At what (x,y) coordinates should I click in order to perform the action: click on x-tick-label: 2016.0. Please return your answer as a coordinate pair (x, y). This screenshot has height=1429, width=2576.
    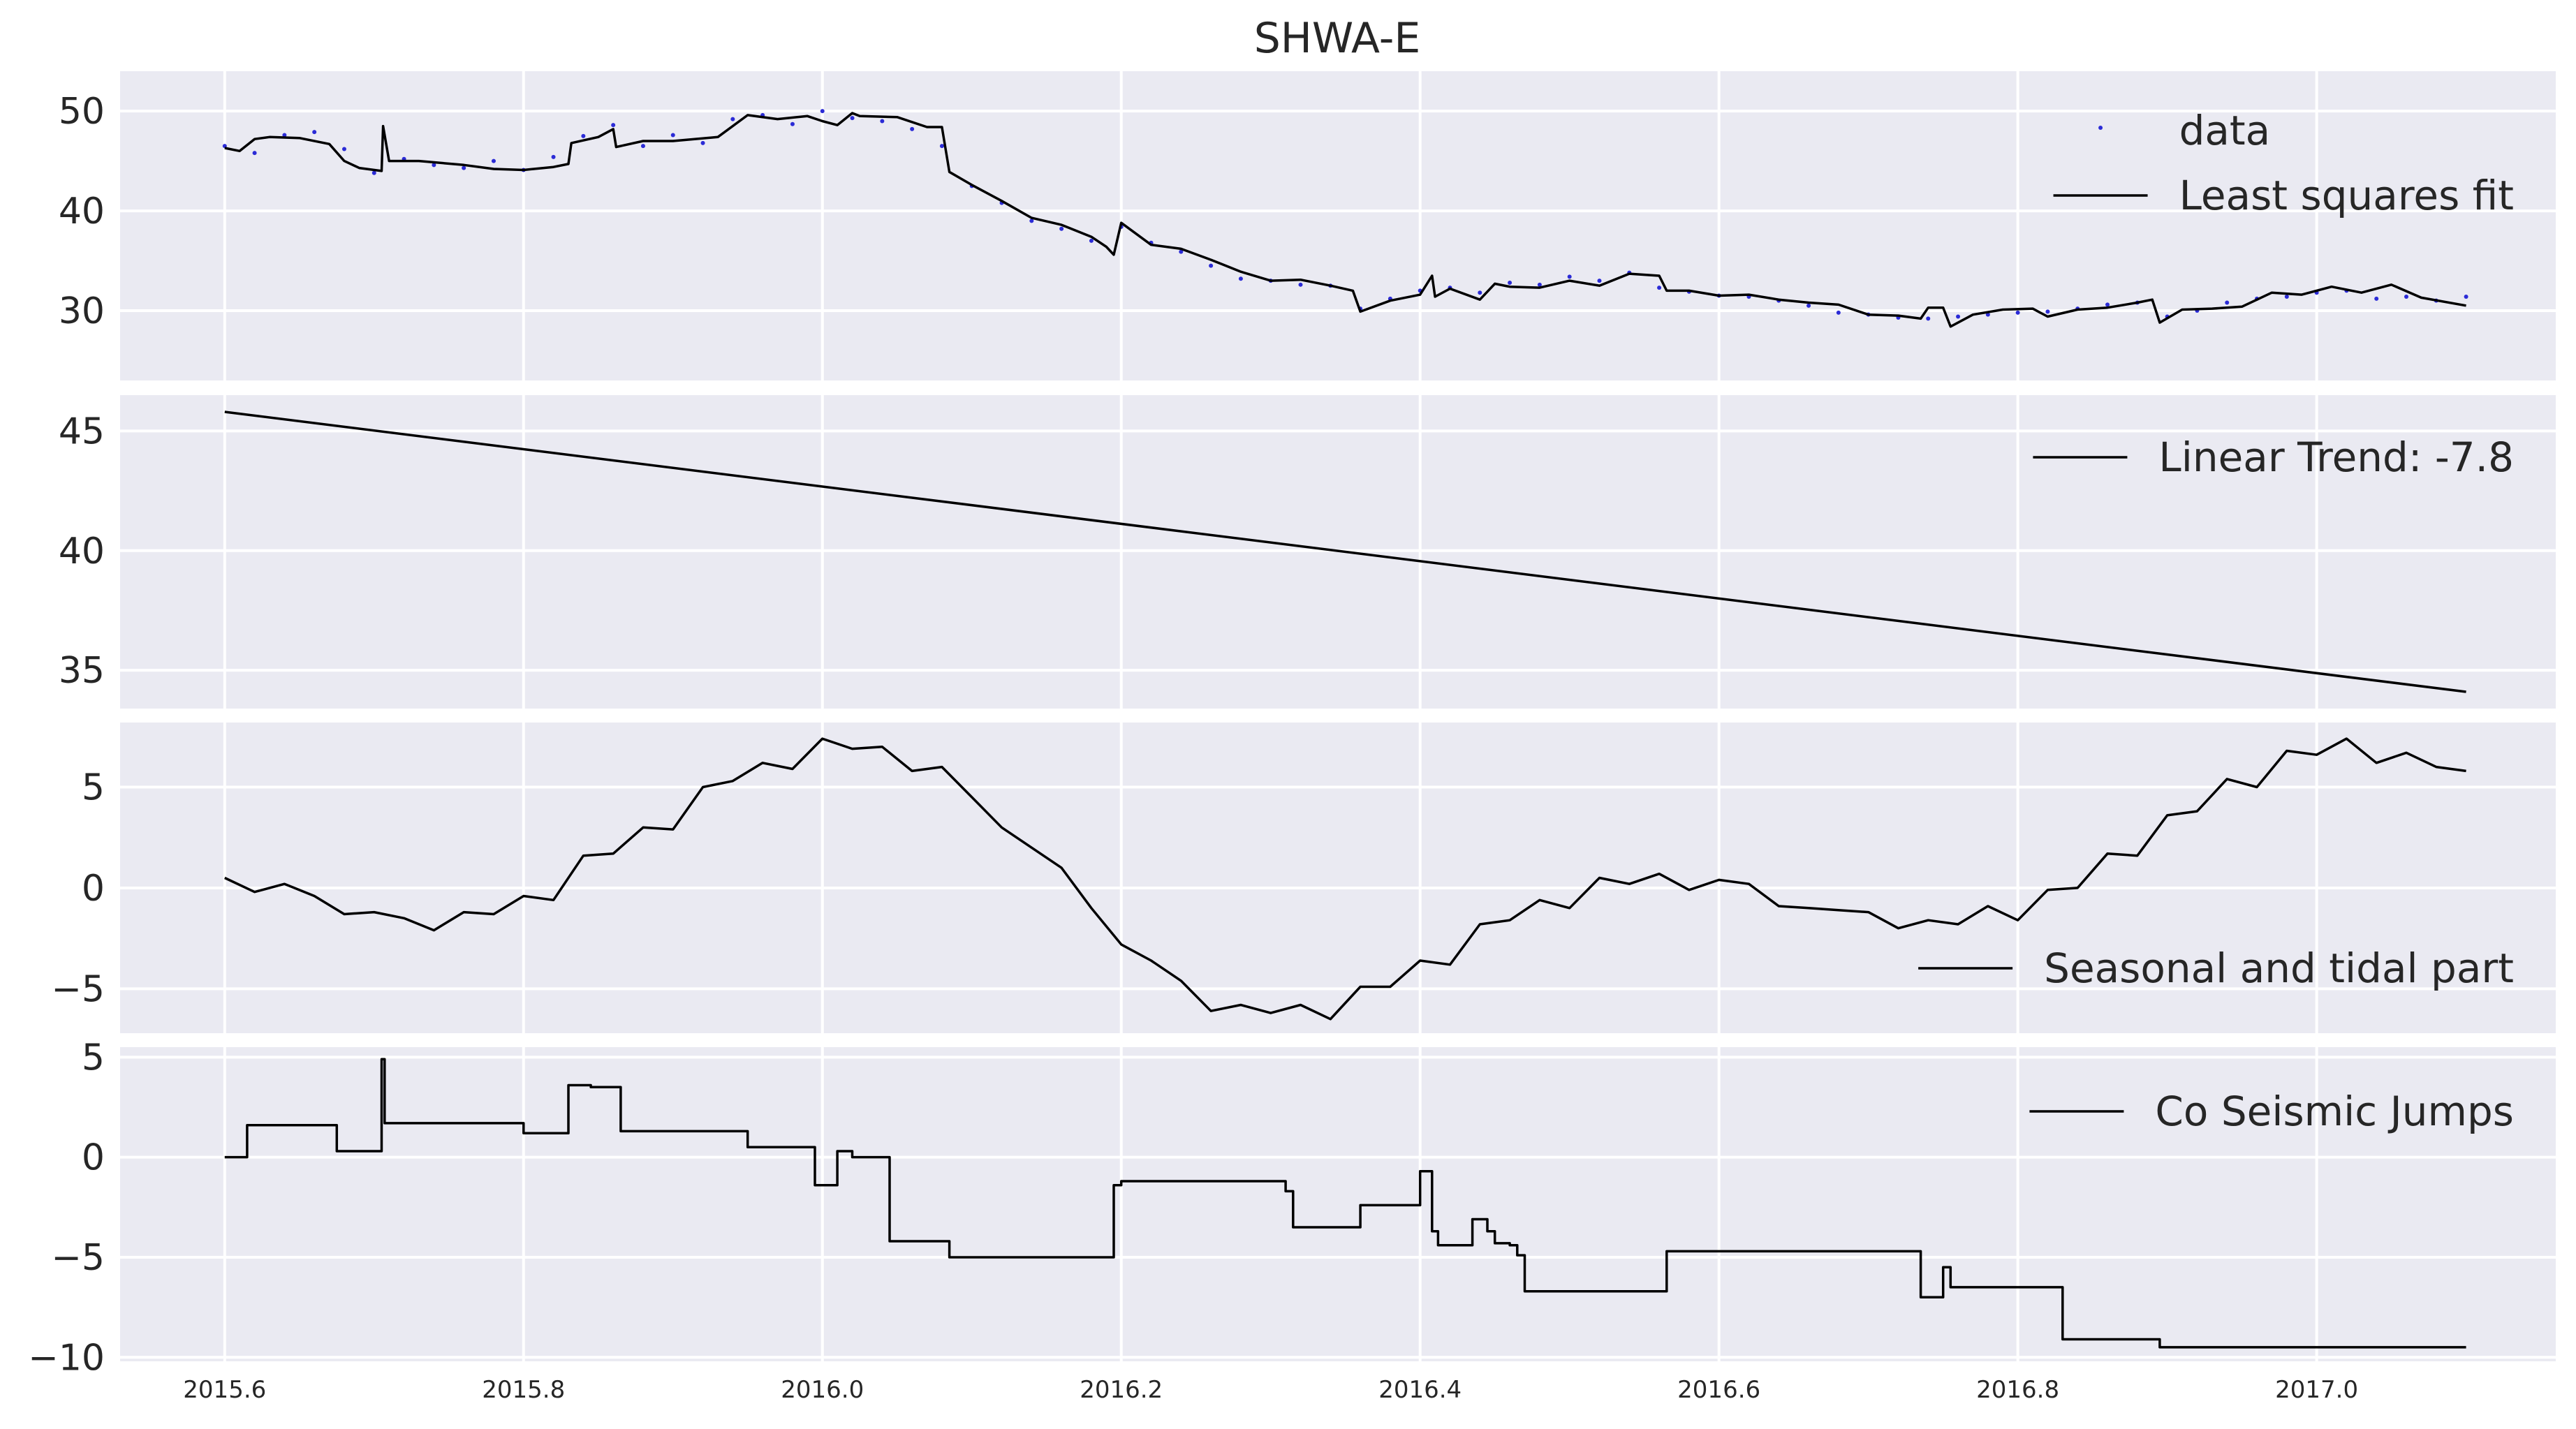
    Looking at the image, I should click on (823, 1390).